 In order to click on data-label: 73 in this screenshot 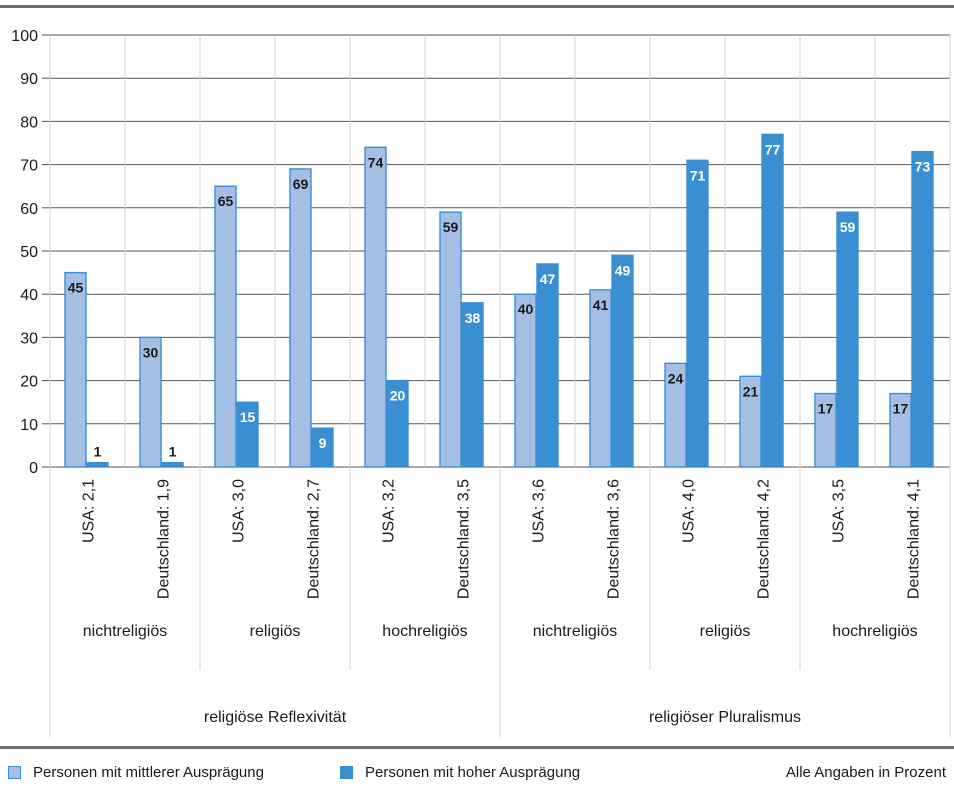, I will do `click(923, 167)`.